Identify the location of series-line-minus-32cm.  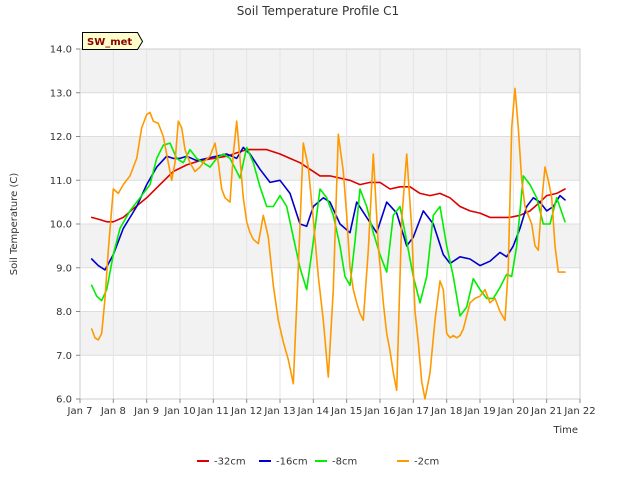
(328, 185).